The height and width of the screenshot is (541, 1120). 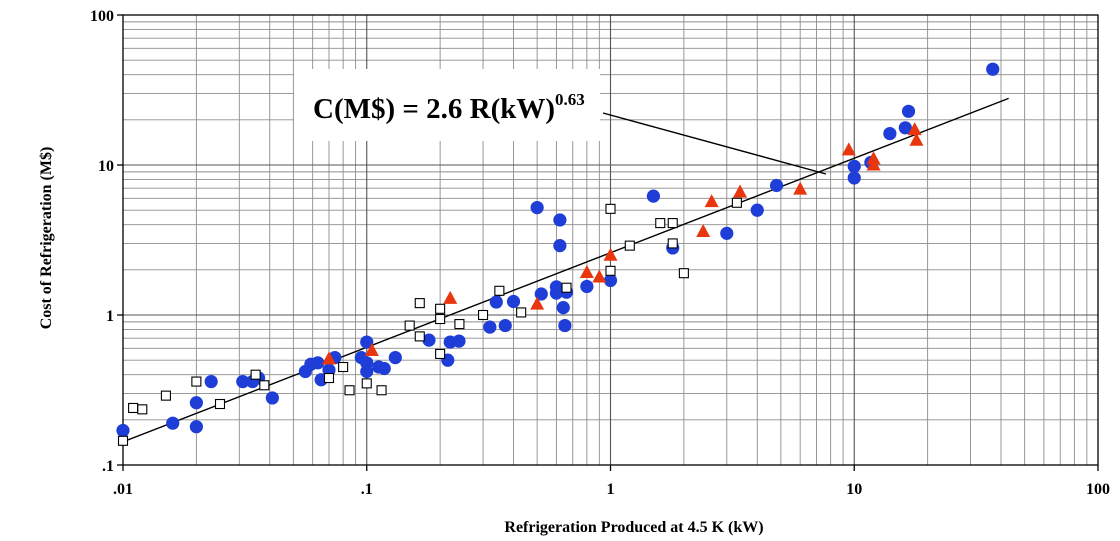 What do you see at coordinates (110, 316) in the screenshot?
I see `y-tick-label: 1` at bounding box center [110, 316].